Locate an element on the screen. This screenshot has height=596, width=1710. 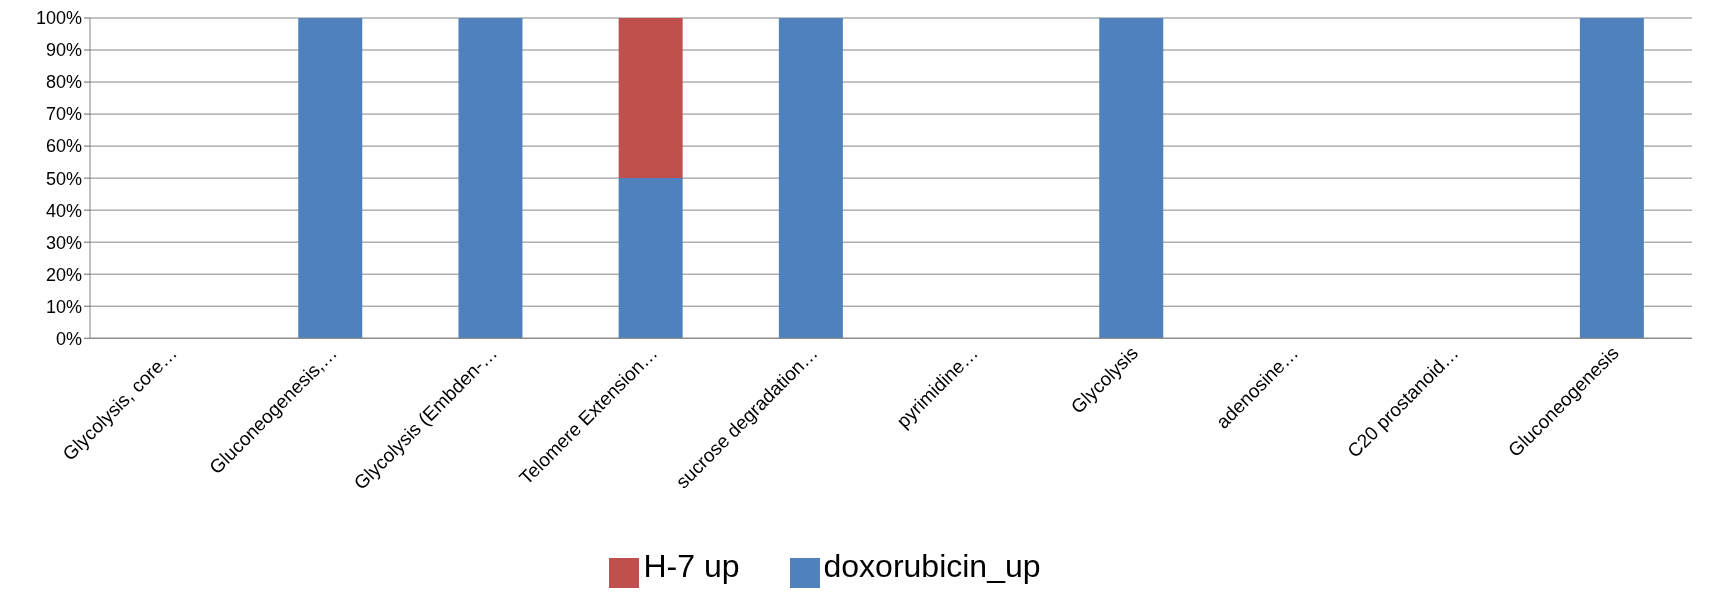
y-tick-label: 70% is located at coordinates (63, 114).